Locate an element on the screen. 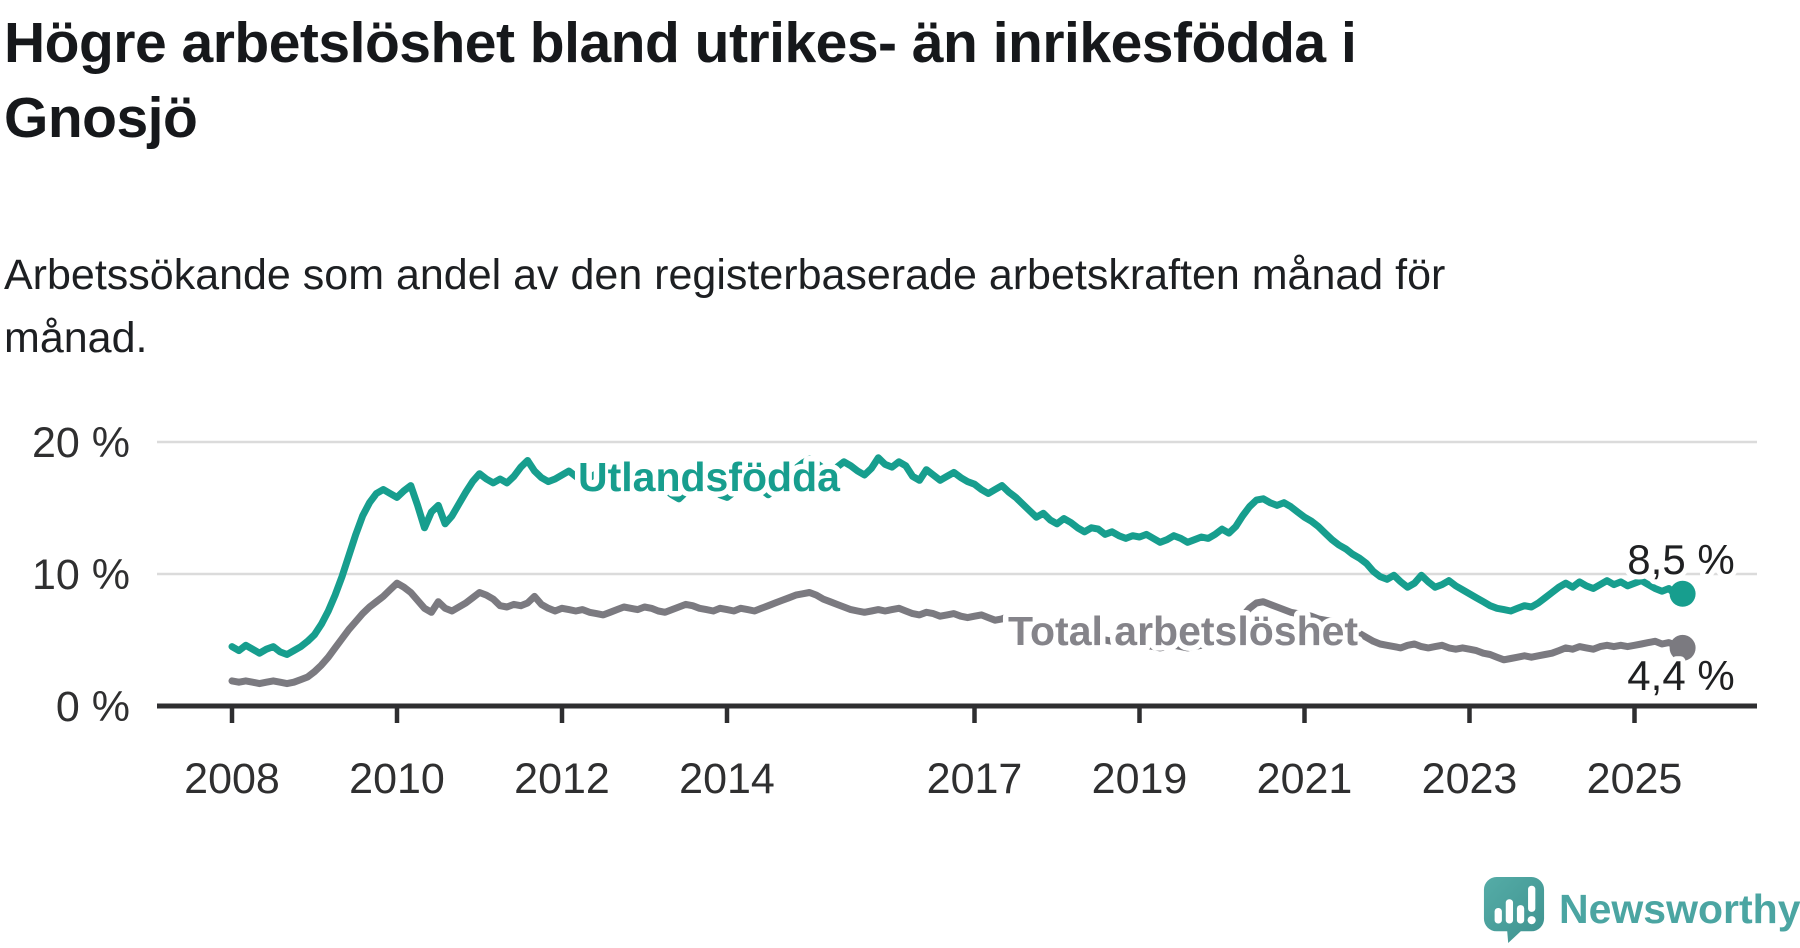 The height and width of the screenshot is (948, 1800). logo-exclamation-dot is located at coordinates (1531, 920).